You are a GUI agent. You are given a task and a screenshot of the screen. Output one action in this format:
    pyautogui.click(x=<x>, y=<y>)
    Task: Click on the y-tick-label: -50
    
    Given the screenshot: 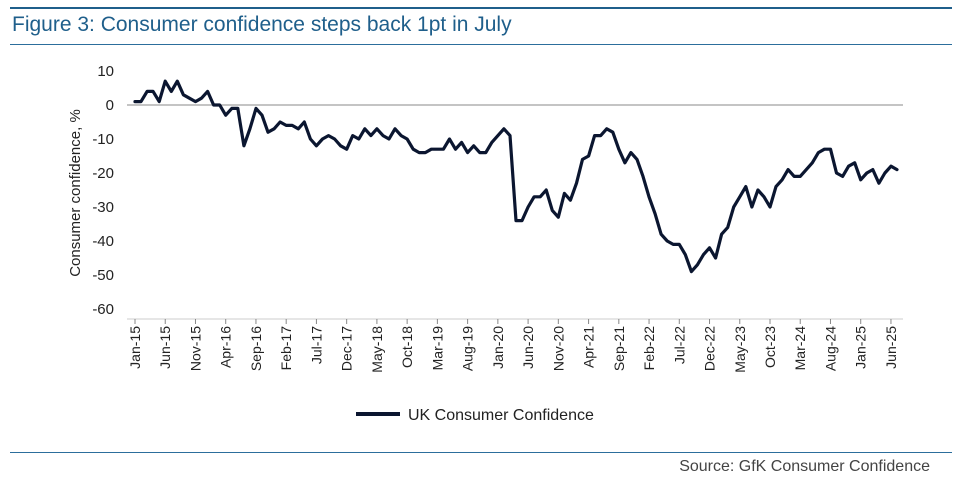 What is the action you would take?
    pyautogui.click(x=103, y=275)
    